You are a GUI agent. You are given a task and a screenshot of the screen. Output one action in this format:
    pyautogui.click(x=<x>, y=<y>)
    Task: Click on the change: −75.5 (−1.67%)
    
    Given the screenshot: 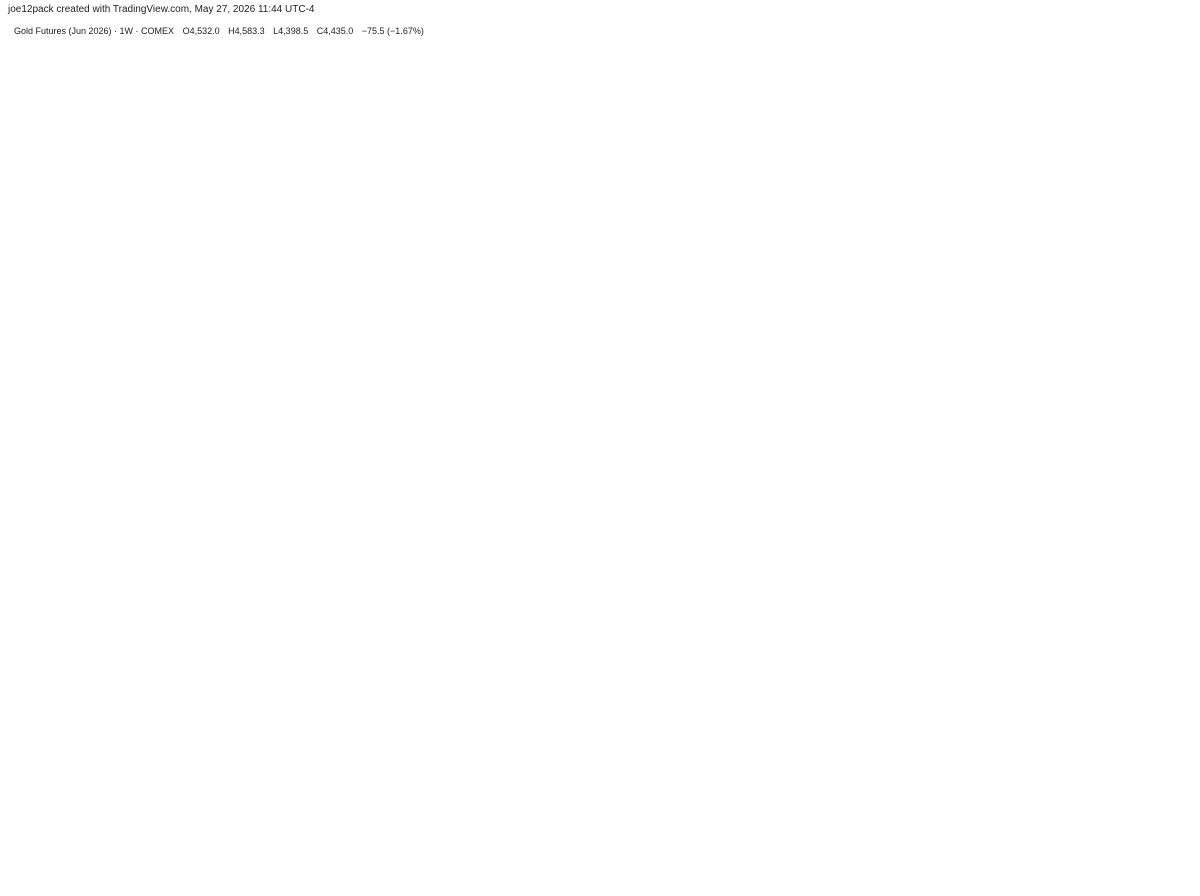 What is the action you would take?
    pyautogui.click(x=392, y=31)
    